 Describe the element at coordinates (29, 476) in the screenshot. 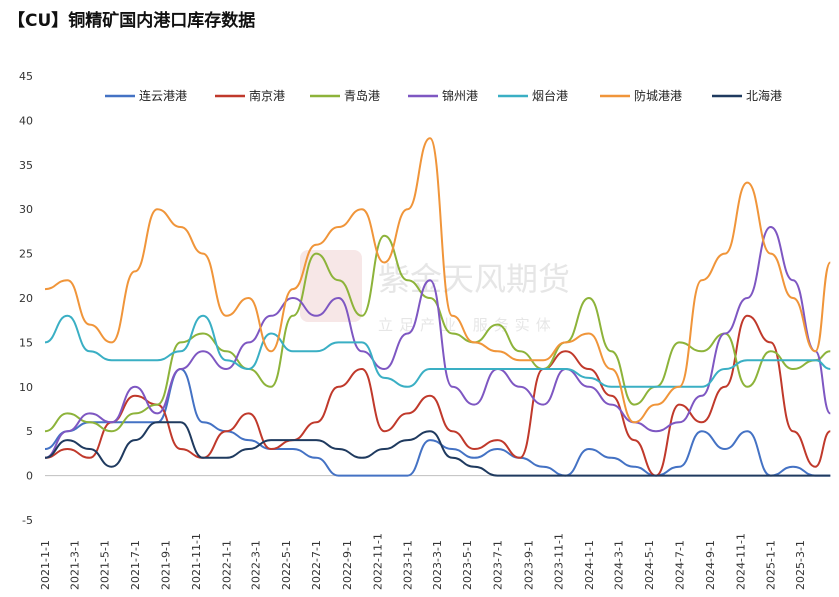

I see `y-tick-label-1: 0` at that location.